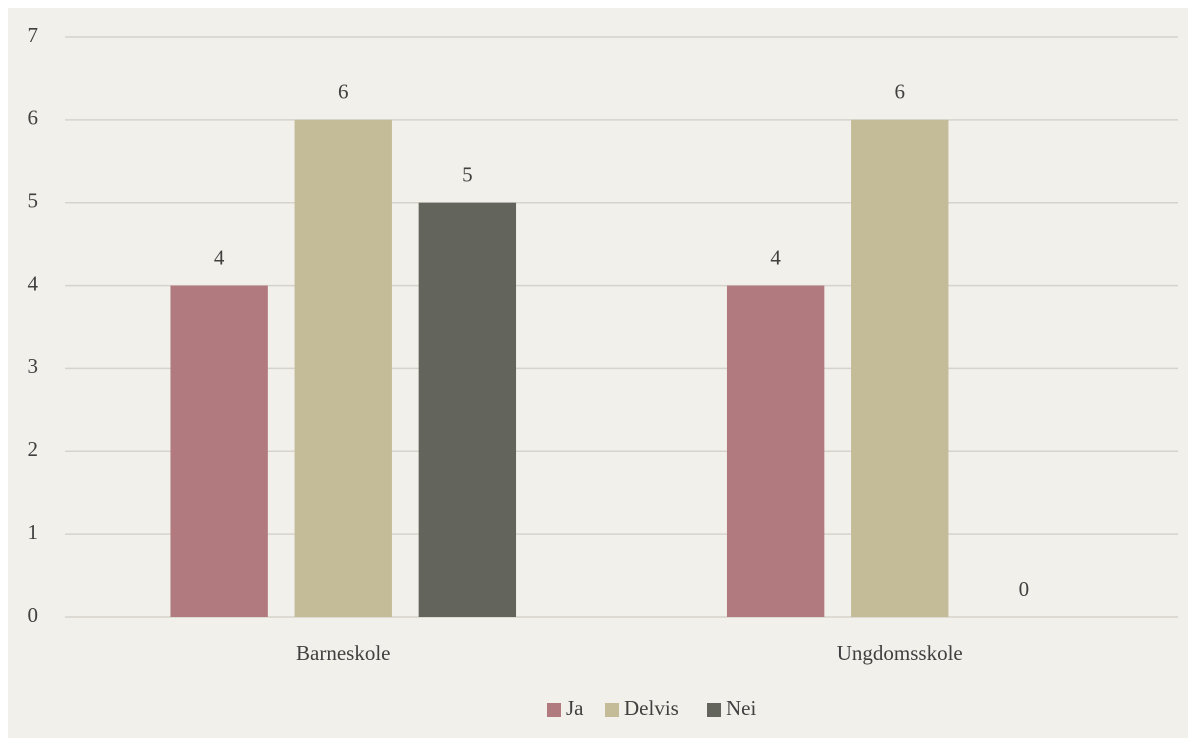 The image size is (1194, 747). What do you see at coordinates (1024, 589) in the screenshot?
I see `data-label: 0` at bounding box center [1024, 589].